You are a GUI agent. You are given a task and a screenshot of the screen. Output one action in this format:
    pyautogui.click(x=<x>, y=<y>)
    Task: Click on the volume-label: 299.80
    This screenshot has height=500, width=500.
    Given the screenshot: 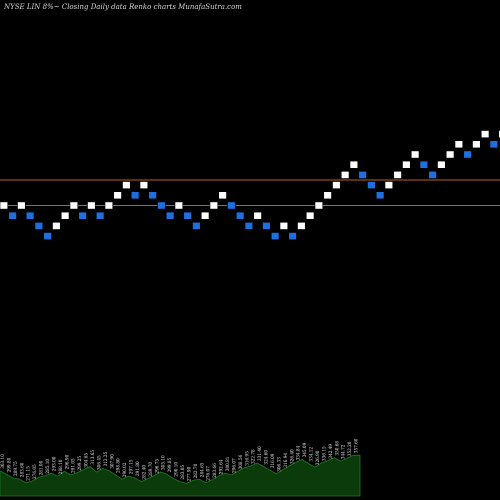 What is the action you would take?
    pyautogui.click(x=8, y=464)
    